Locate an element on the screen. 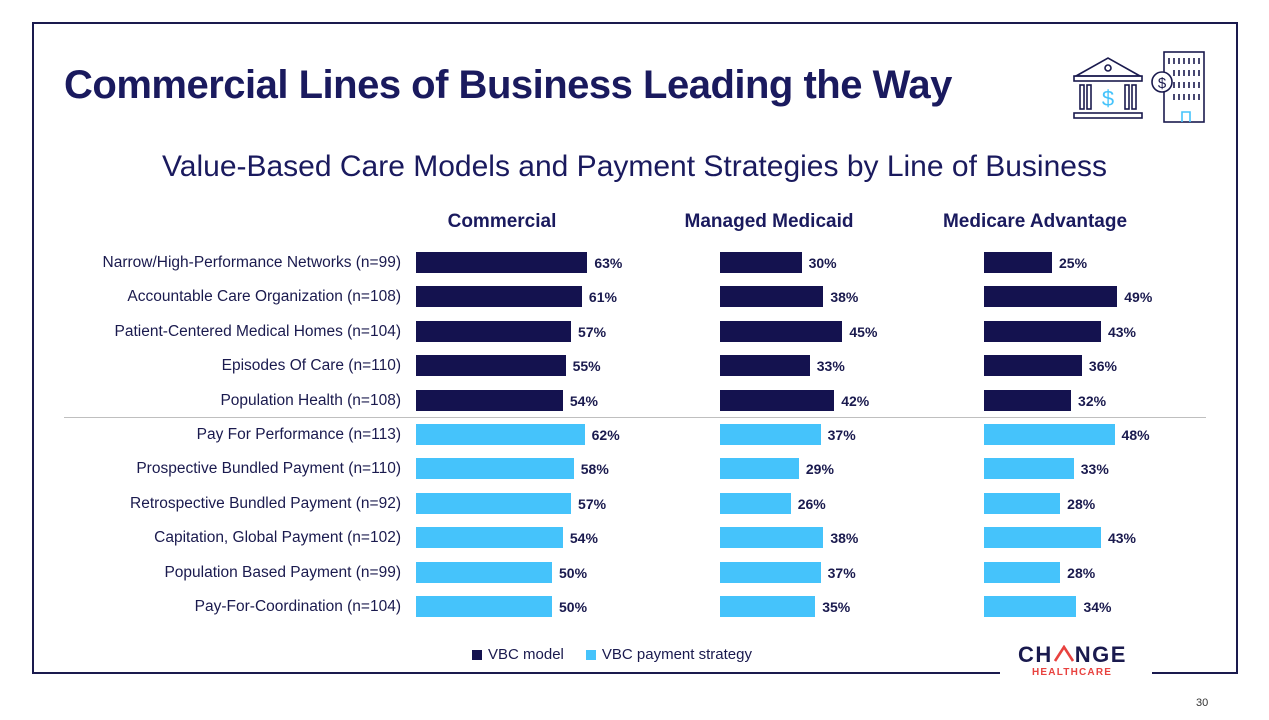 The image size is (1269, 720). data-label: 55% is located at coordinates (586, 366).